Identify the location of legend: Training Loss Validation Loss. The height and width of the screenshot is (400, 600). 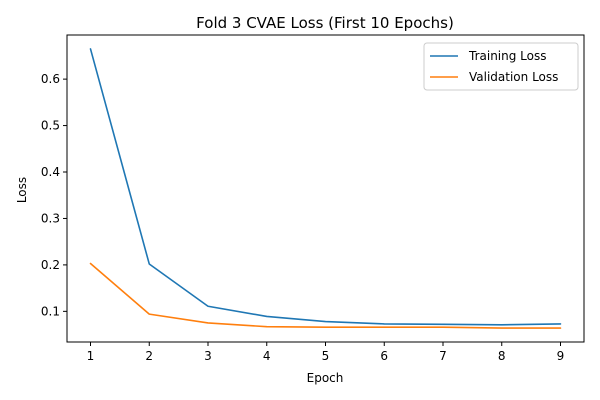
(501, 66).